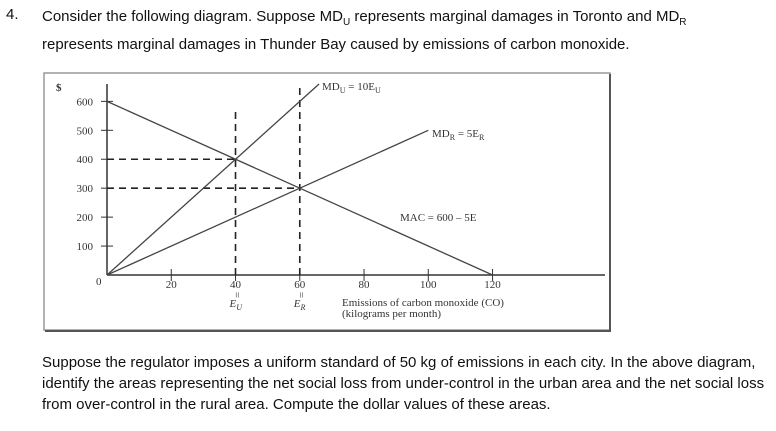 The image size is (776, 431). What do you see at coordinates (85, 218) in the screenshot?
I see `y-tick-label: 200` at bounding box center [85, 218].